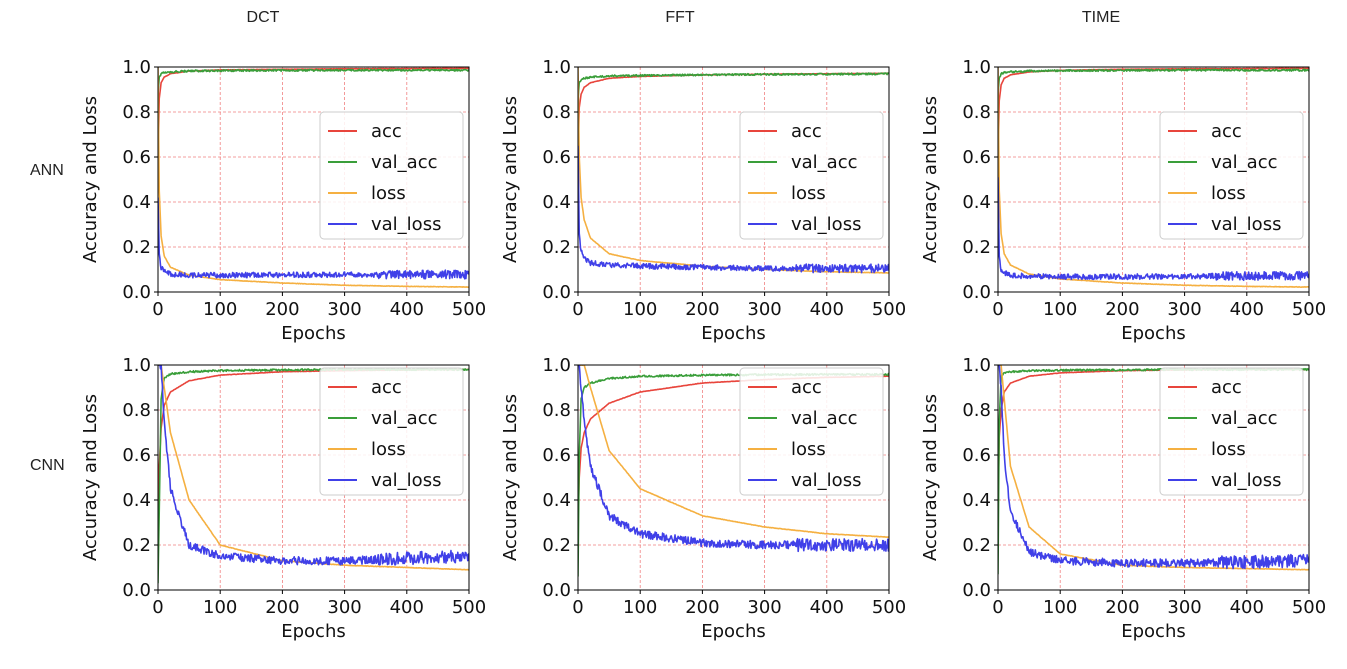 The height and width of the screenshot is (669, 1347). Describe the element at coordinates (47, 465) in the screenshot. I see `row-label-cnn: CNN` at that location.